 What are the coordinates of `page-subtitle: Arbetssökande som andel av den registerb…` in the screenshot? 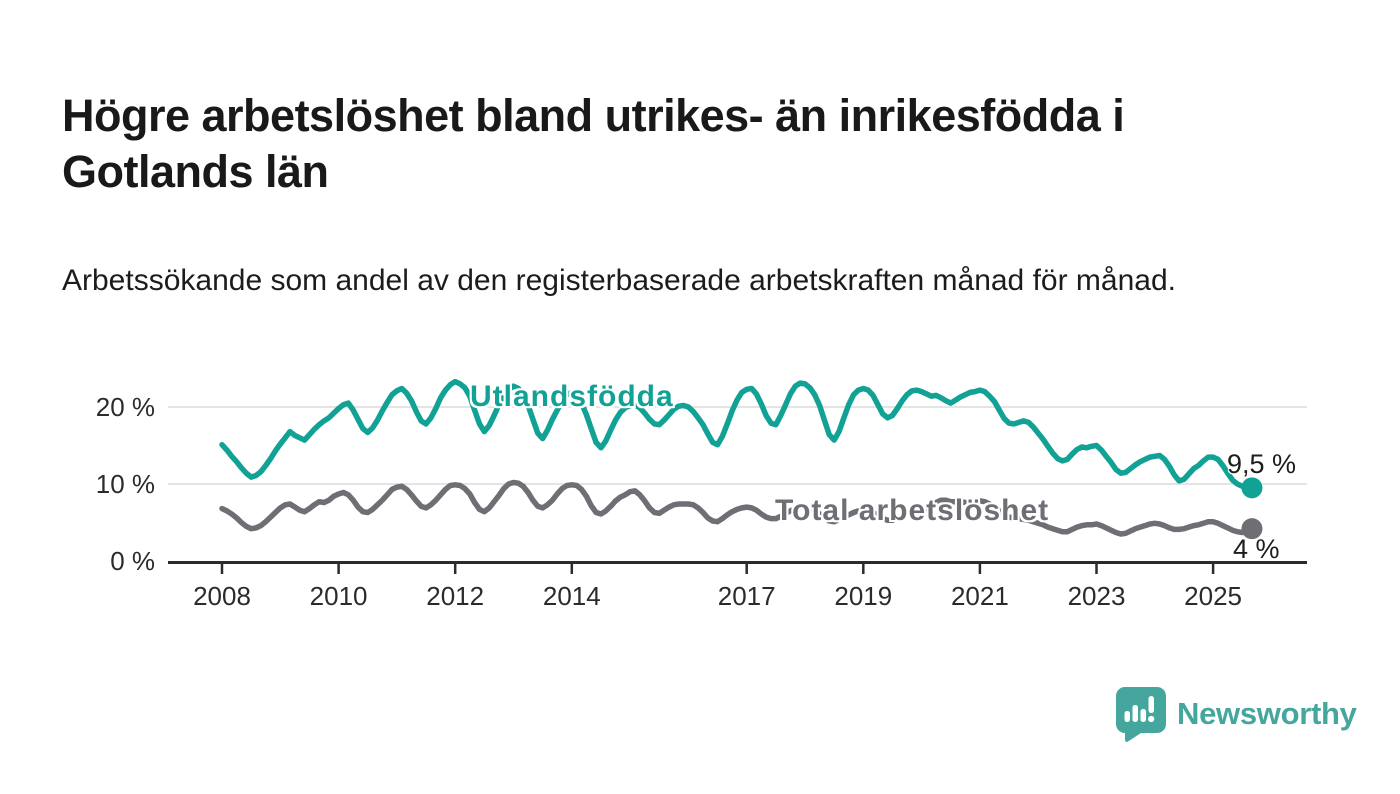 It's located at (619, 280).